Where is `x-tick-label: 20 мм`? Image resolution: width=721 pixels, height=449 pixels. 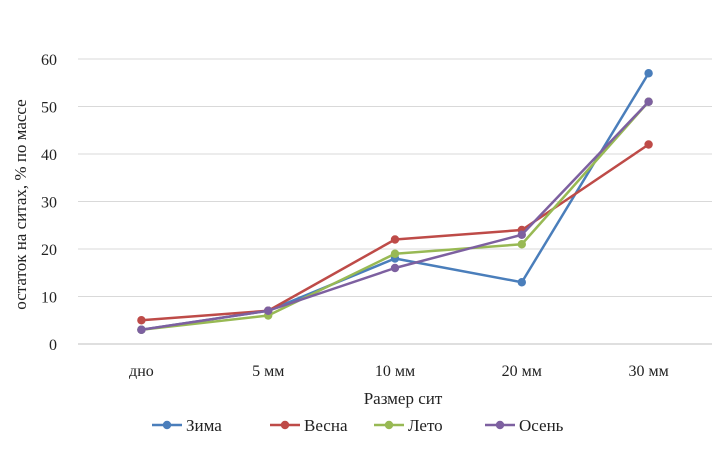 x-tick-label: 20 мм is located at coordinates (522, 371).